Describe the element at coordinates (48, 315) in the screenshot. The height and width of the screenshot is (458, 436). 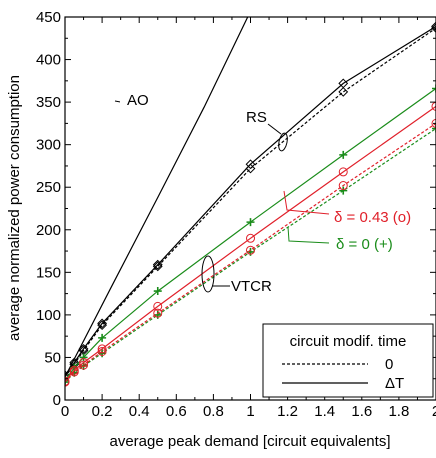
I see `y-tick-label: 100` at that location.